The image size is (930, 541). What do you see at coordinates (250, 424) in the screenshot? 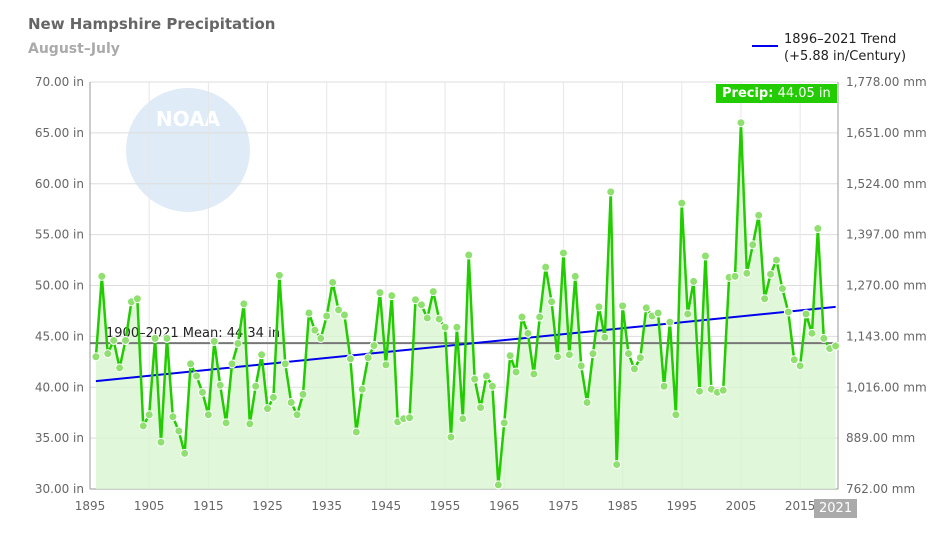
I see `data-point-1922` at bounding box center [250, 424].